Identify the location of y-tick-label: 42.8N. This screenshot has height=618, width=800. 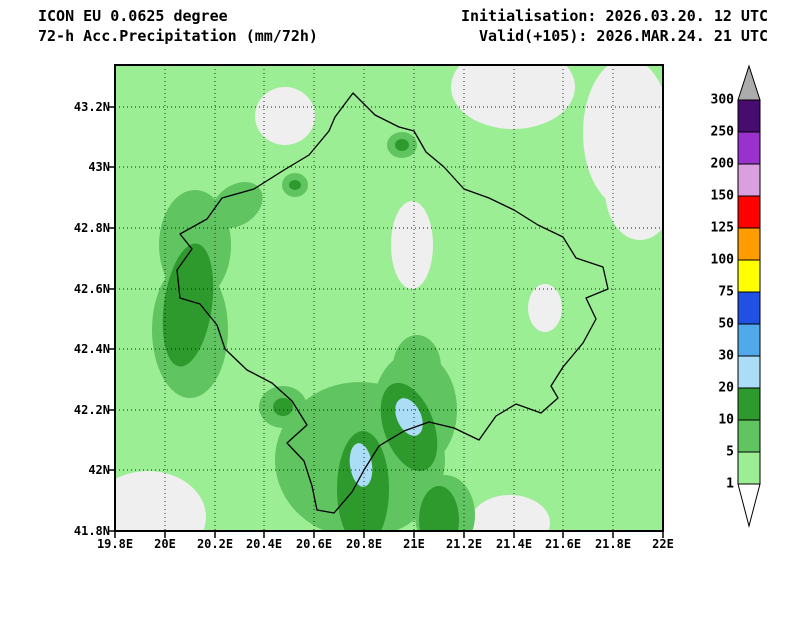
(91, 228).